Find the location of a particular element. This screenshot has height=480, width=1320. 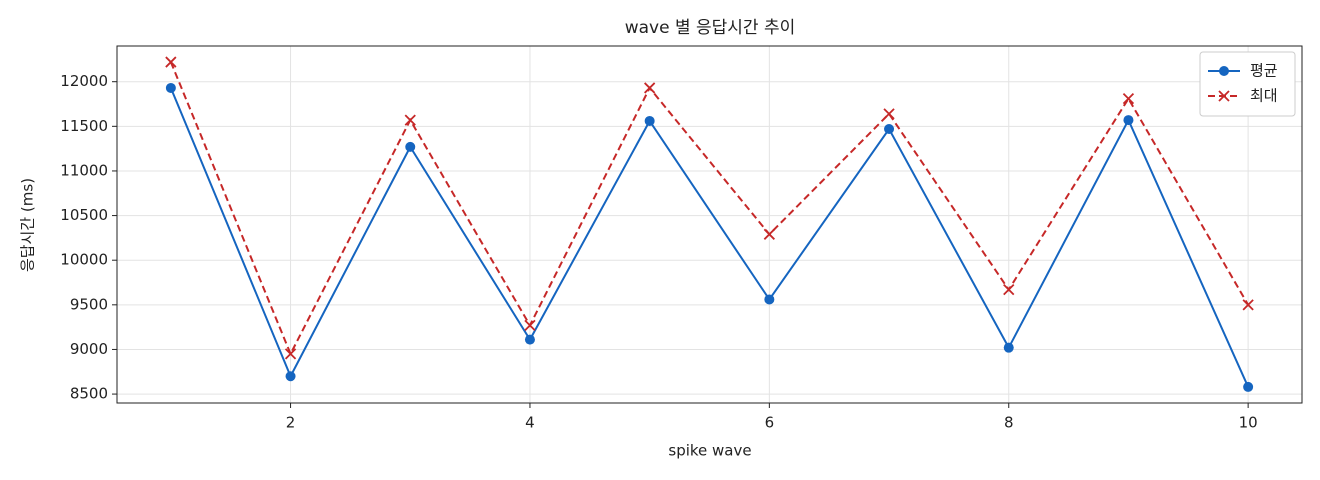

y-tick-label: 10500 is located at coordinates (84, 215).